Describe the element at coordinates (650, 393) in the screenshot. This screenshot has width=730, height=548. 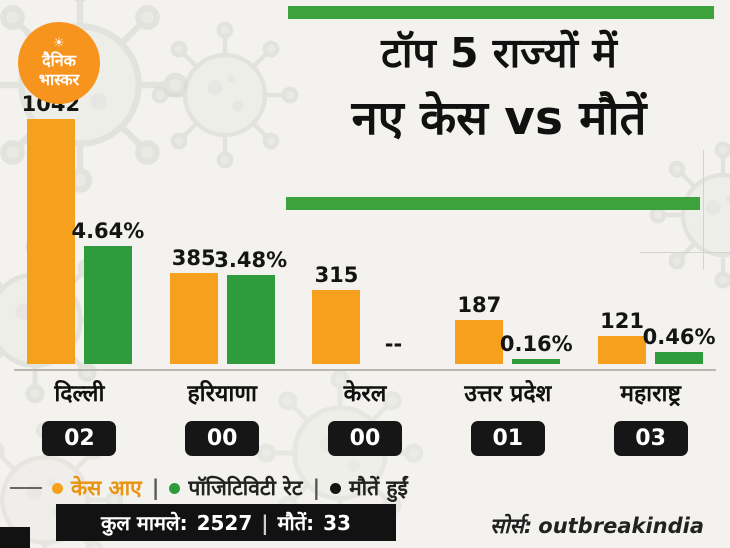
I see `state-label: महाराष्ट्र` at that location.